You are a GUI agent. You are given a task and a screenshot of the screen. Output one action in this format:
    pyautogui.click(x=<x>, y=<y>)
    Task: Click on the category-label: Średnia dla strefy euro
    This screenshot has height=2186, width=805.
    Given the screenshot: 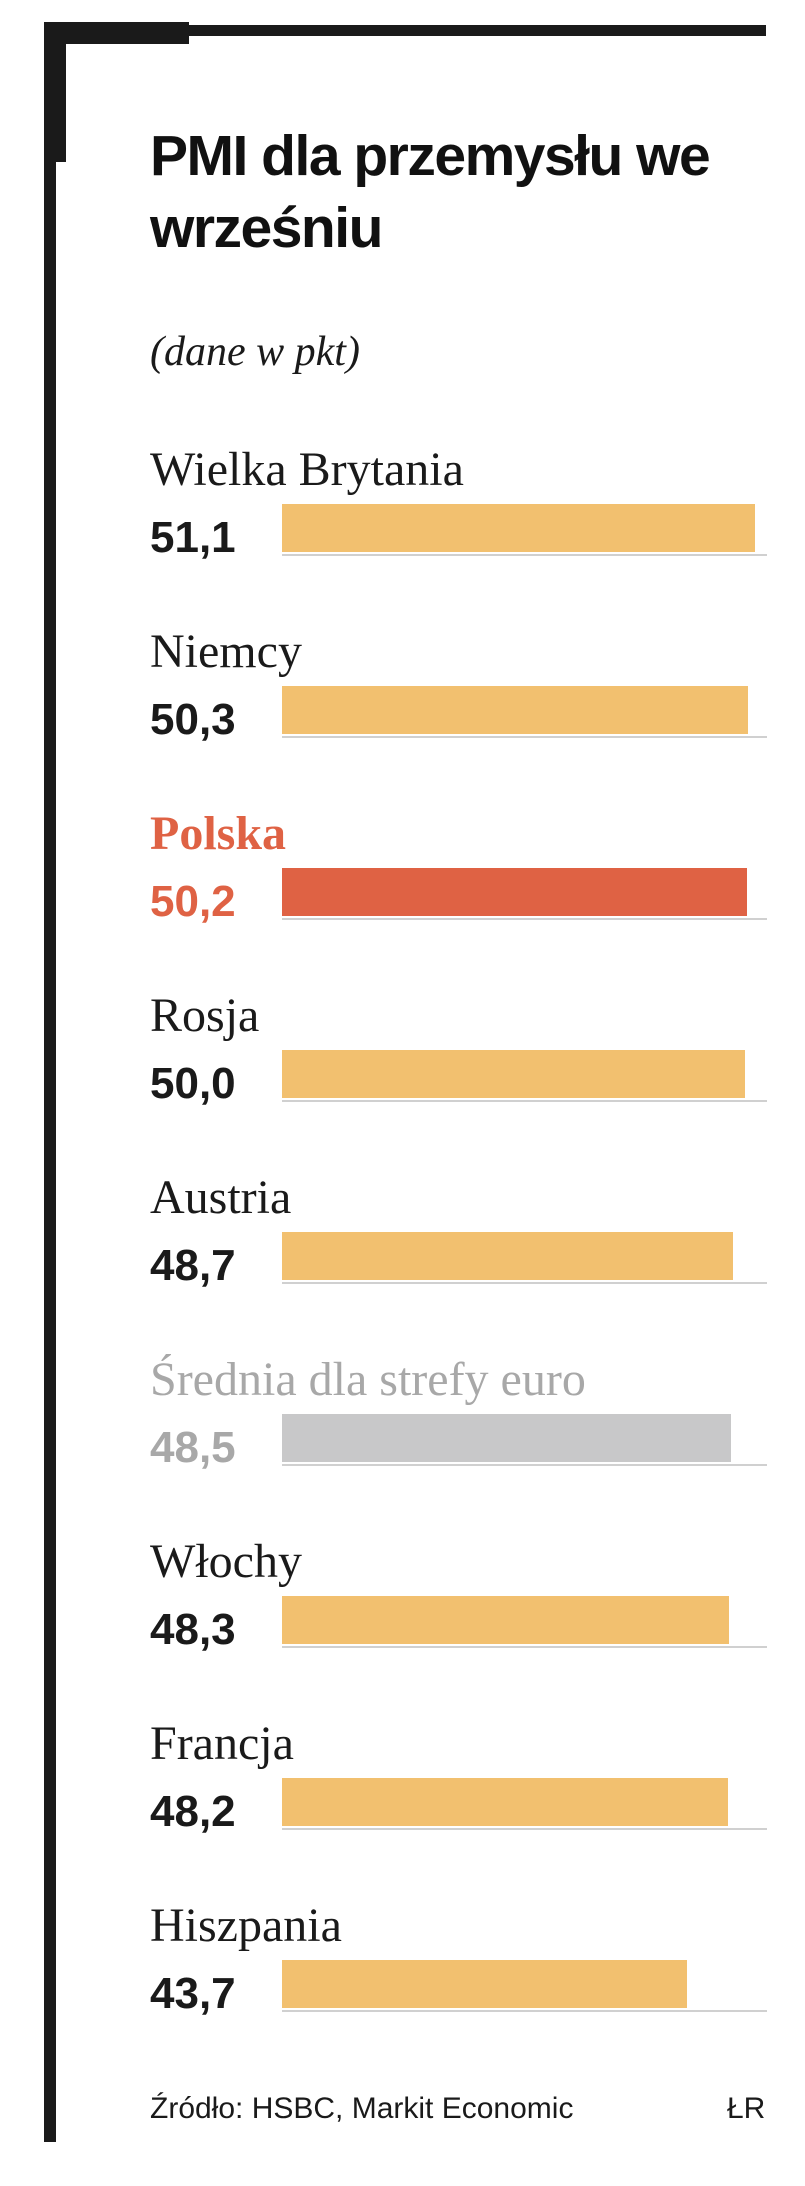 What is the action you would take?
    pyautogui.click(x=368, y=1379)
    